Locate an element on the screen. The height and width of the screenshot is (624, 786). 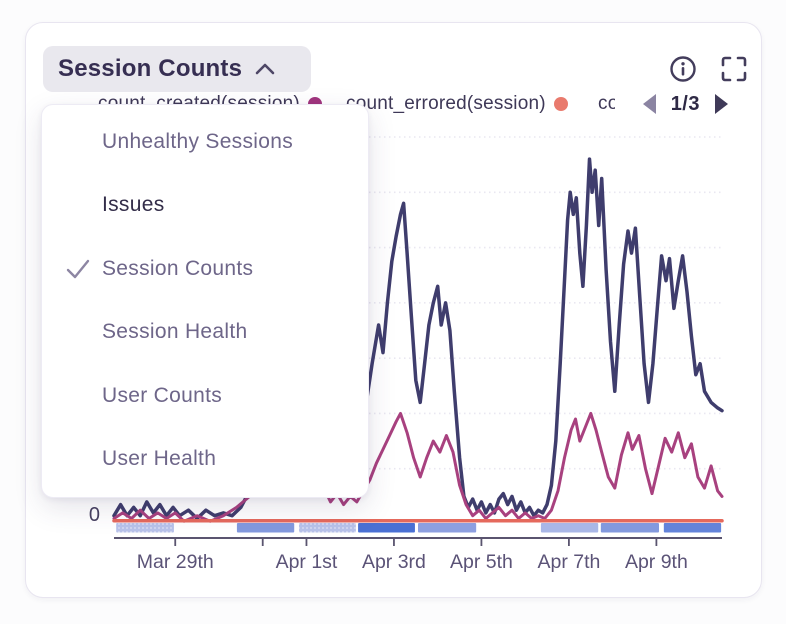
legend-page-indicator: 1/3 is located at coordinates (685, 103).